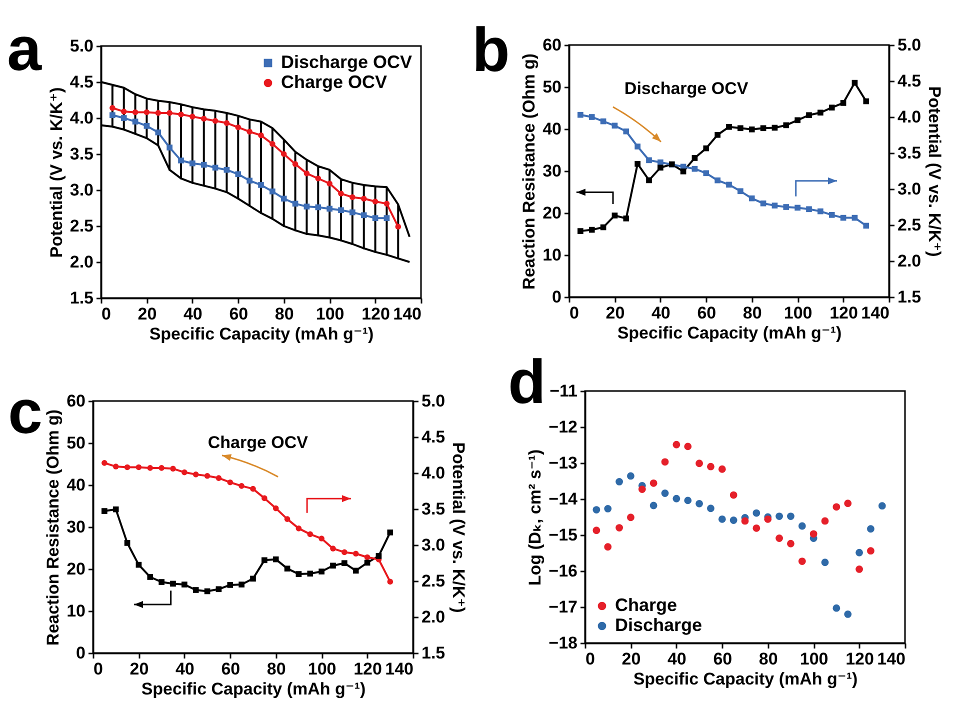  I want to click on y-tick-label: −14, so click(563, 499).